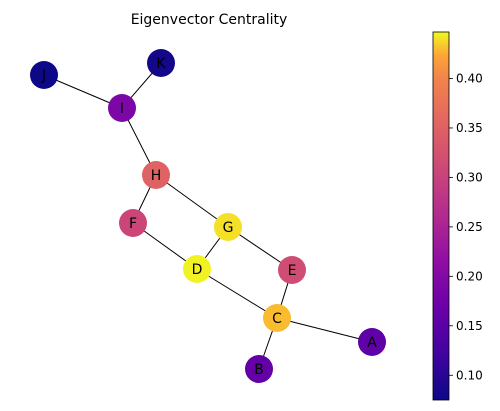 This screenshot has height=411, width=500. I want to click on node-i: I, so click(122, 108).